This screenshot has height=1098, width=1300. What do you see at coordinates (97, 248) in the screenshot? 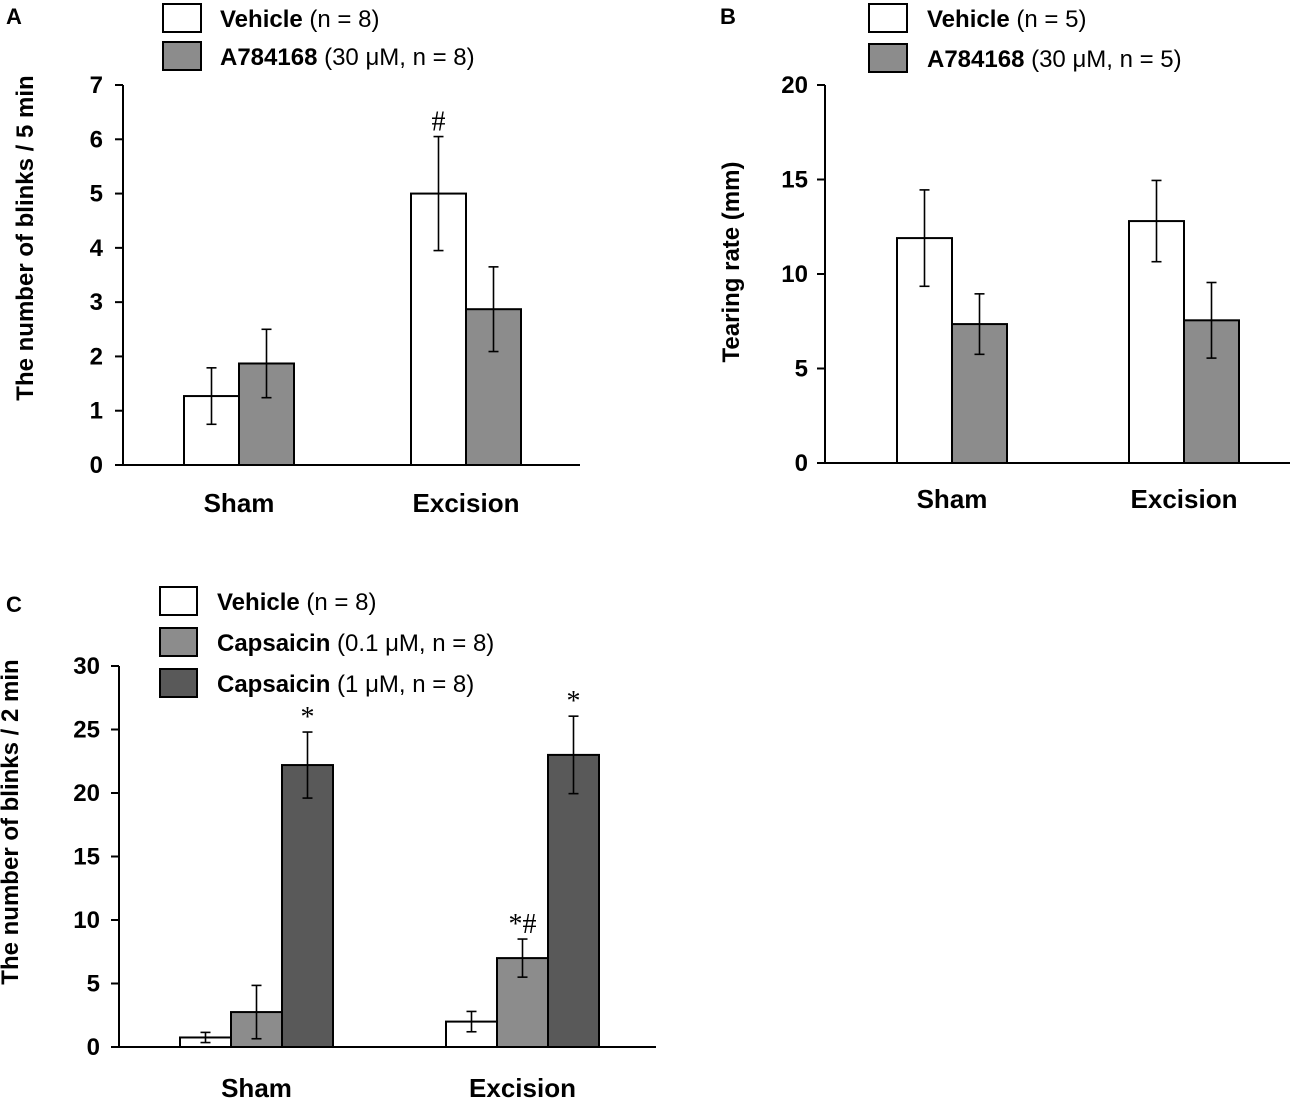
I see `y-tick-label: 4` at bounding box center [97, 248].